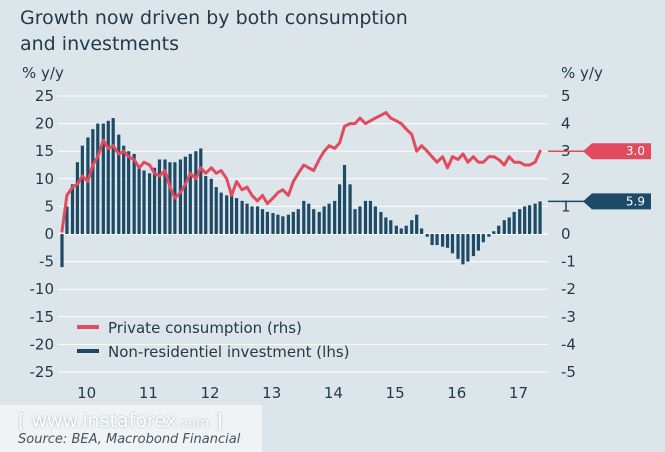  Describe the element at coordinates (42, 234) in the screenshot. I see `left-axis-ticks: 25 20 15 10 5 0 -5 -10 -15 -20 -25` at that location.